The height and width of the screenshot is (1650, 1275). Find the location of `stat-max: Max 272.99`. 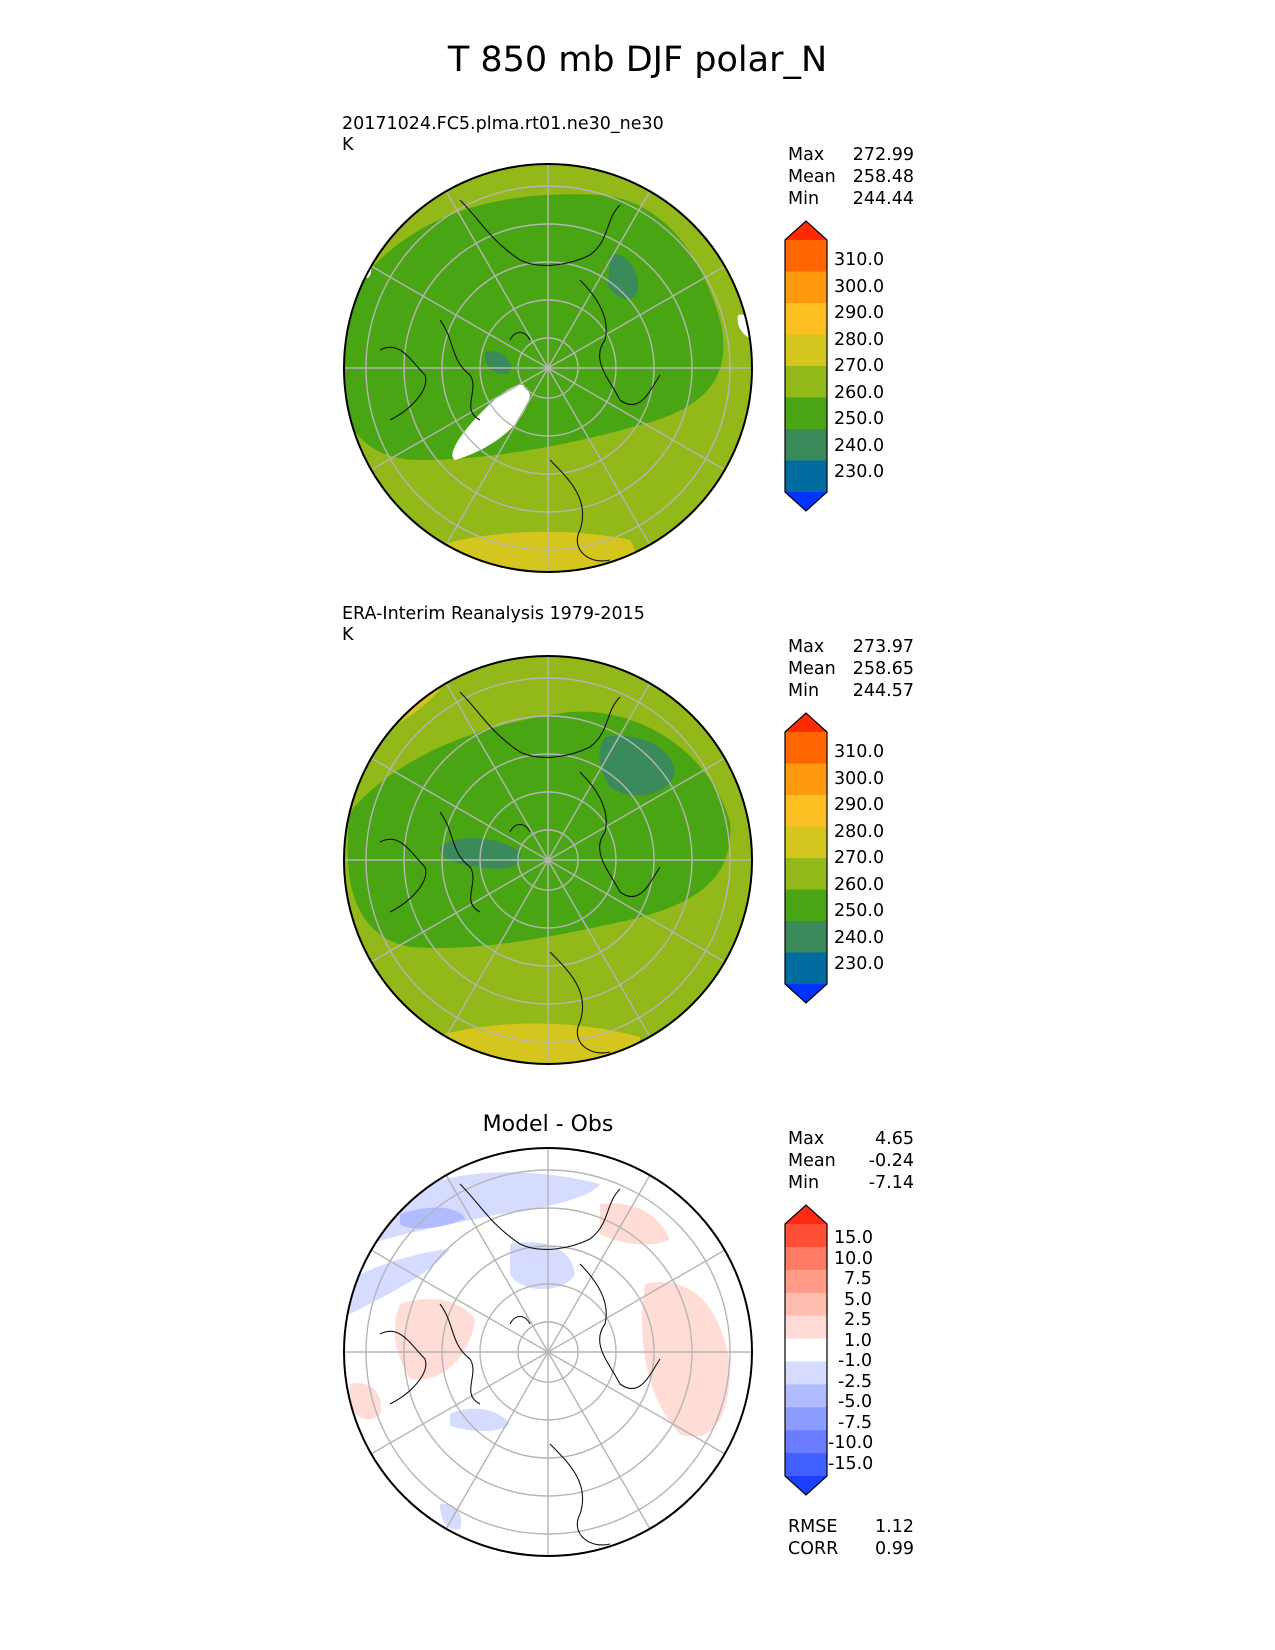

stat-max: Max 272.99 is located at coordinates (851, 155).